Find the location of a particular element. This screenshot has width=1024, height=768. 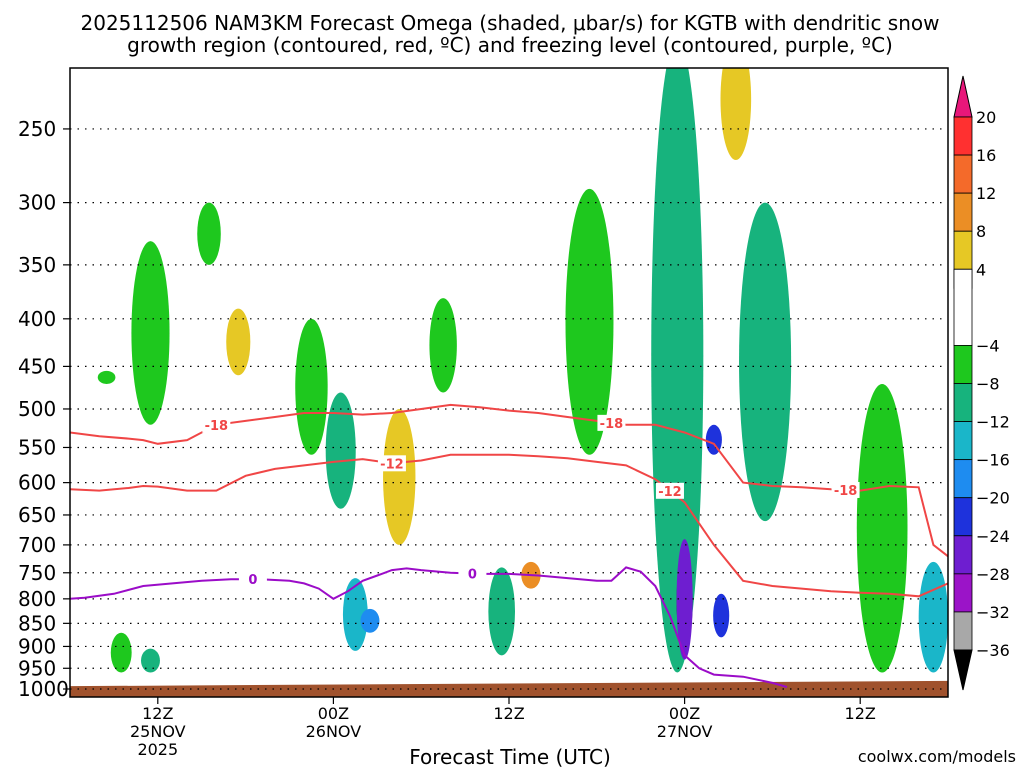

x-tick-label: 2025 is located at coordinates (157, 749).